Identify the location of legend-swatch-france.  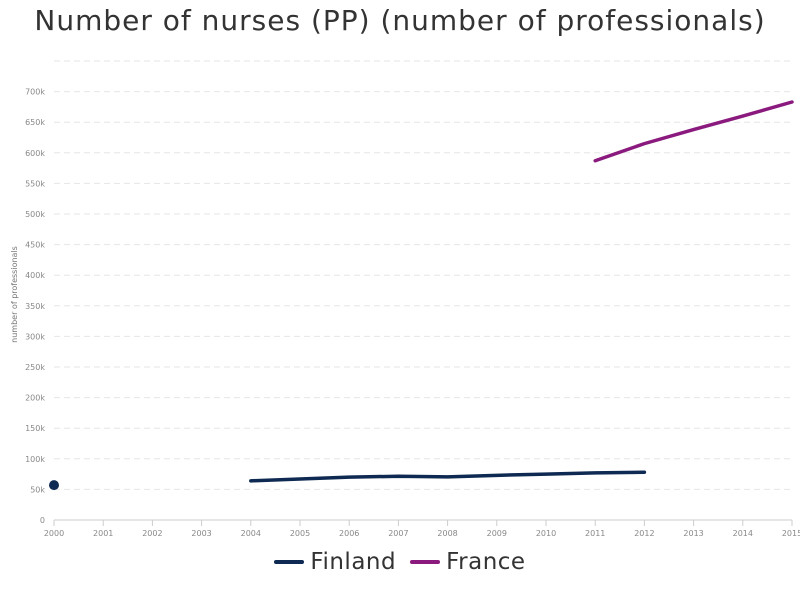
(425, 562).